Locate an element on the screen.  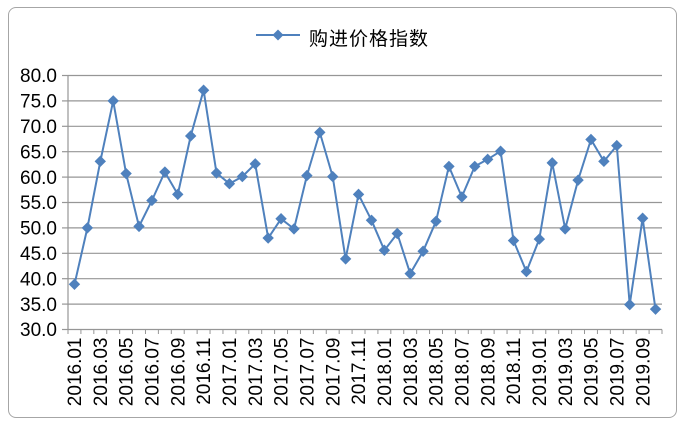
legend: 购进价格指数 is located at coordinates (342, 37).